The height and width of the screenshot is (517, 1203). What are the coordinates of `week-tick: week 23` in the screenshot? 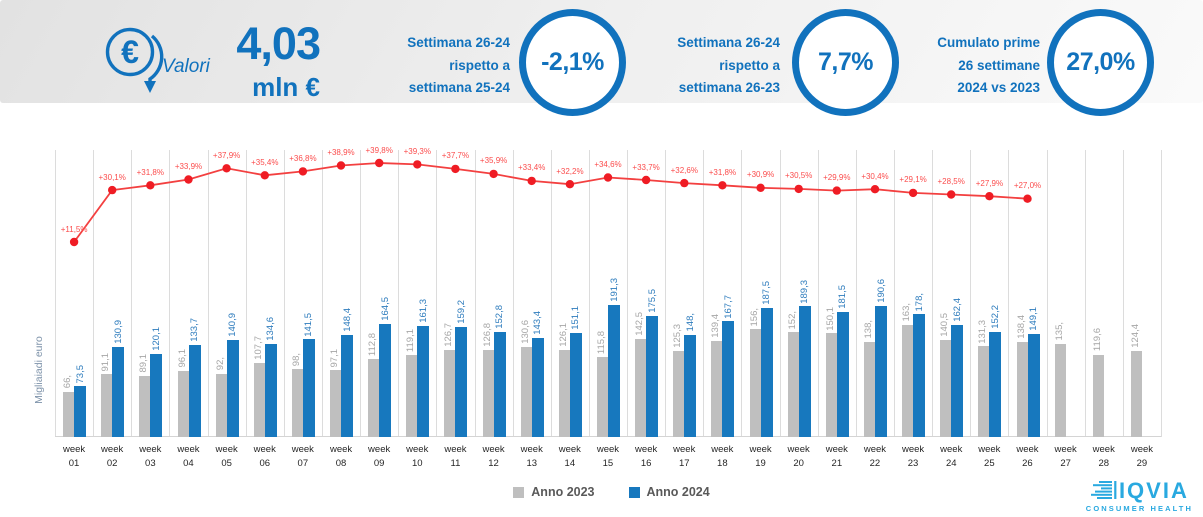 It's located at (913, 456).